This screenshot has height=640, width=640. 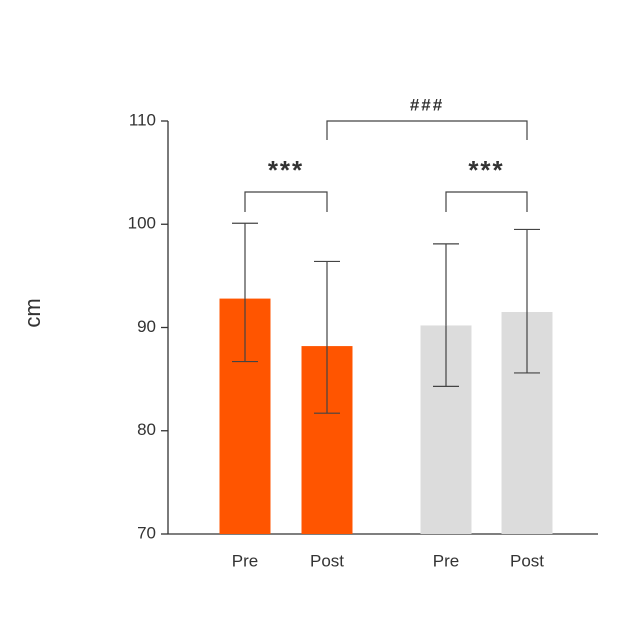 What do you see at coordinates (427, 104) in the screenshot?
I see `significance-label: ###` at bounding box center [427, 104].